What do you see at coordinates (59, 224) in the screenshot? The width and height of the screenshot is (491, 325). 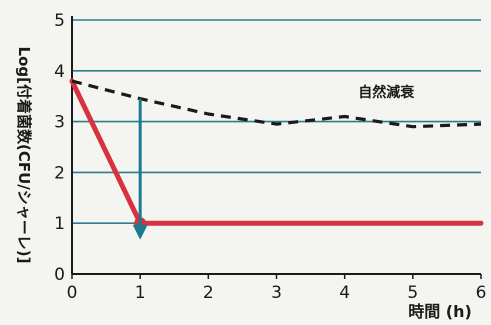 I see `y-tick-label: 1` at bounding box center [59, 224].